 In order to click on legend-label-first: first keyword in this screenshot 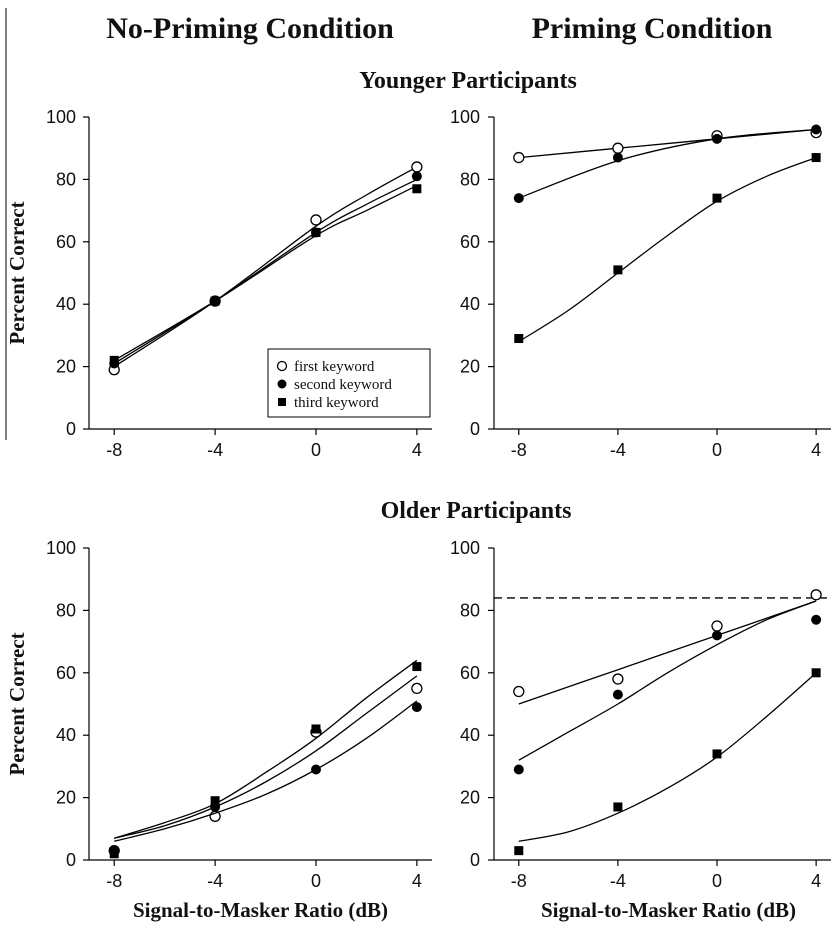, I will do `click(334, 367)`.